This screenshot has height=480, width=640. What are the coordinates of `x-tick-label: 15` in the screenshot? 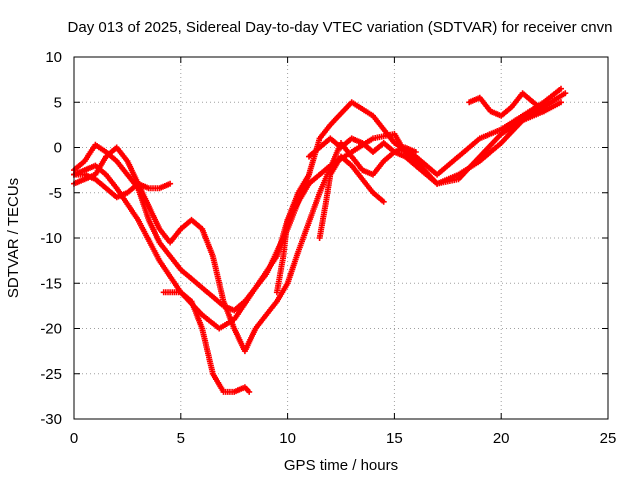 It's located at (394, 438).